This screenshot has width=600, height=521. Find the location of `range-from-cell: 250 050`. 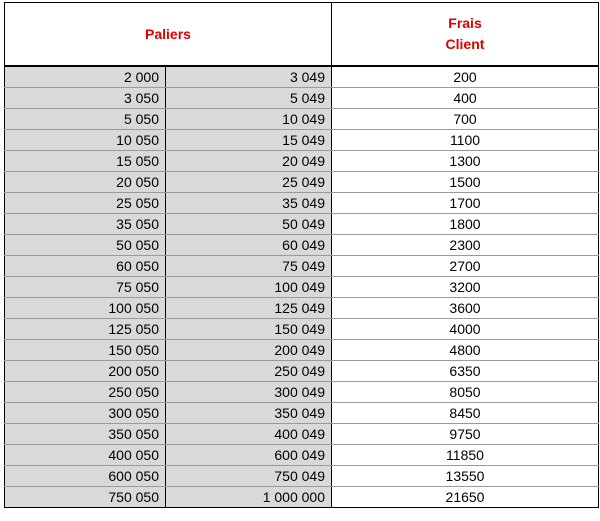

range-from-cell: 250 050 is located at coordinates (85, 392).